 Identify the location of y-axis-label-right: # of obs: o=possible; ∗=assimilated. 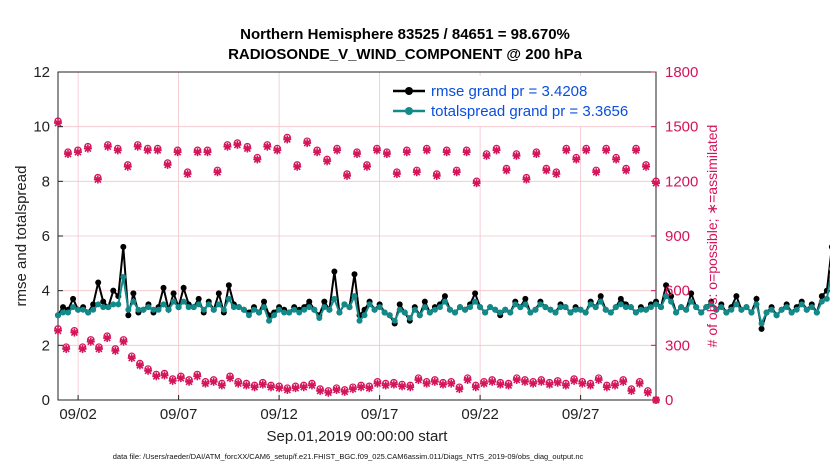
(712, 236).